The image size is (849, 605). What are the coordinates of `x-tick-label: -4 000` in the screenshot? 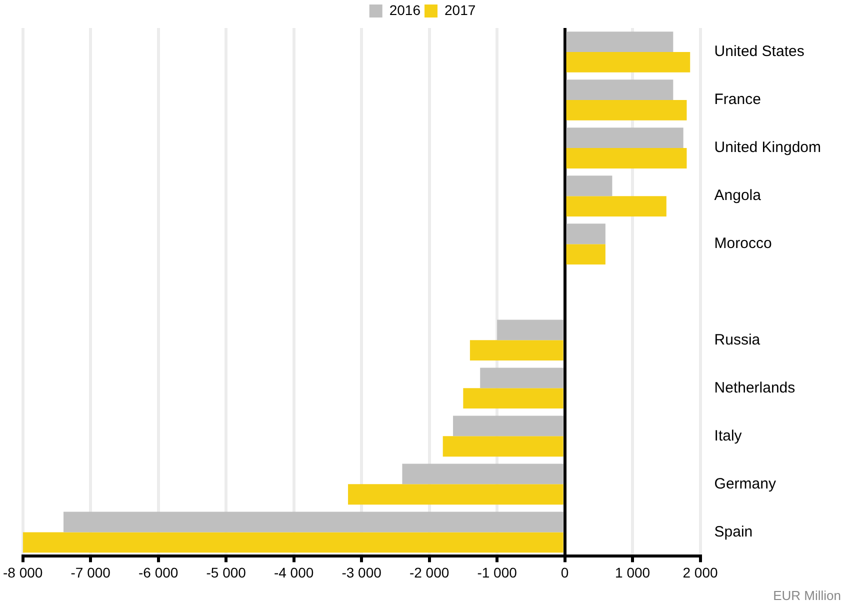 It's located at (294, 572).